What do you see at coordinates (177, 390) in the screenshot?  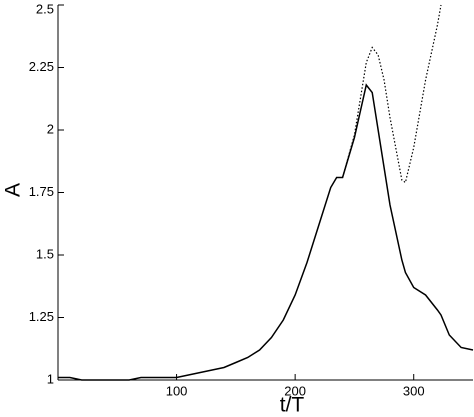 I see `x-tick-label: 100` at bounding box center [177, 390].